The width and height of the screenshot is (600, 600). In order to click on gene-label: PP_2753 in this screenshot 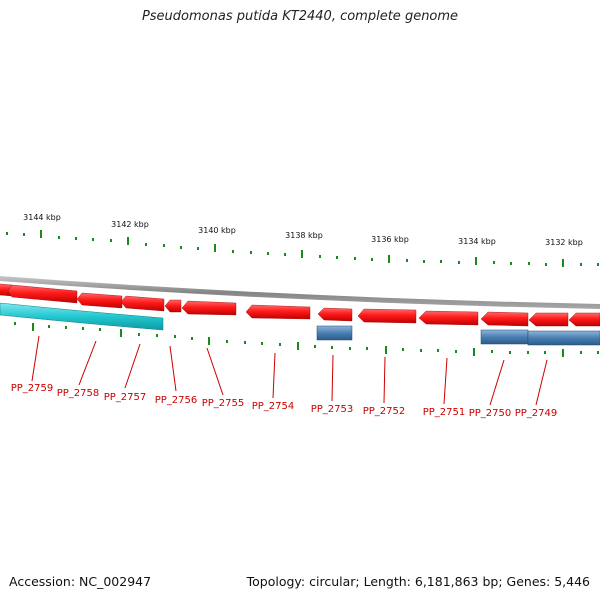, I will do `click(332, 409)`.